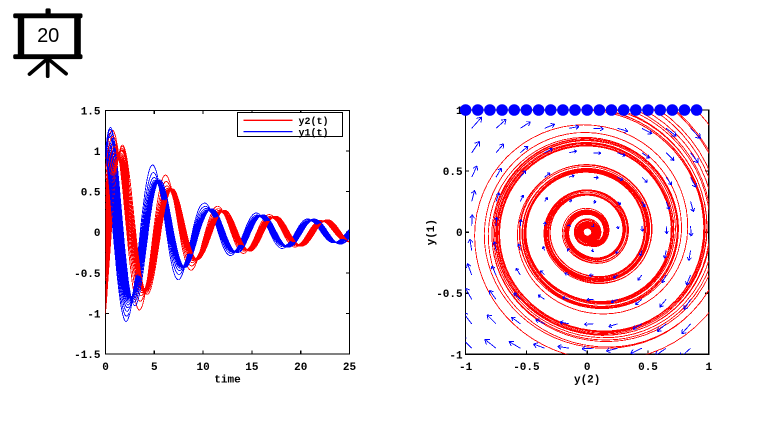 The width and height of the screenshot is (760, 427). I want to click on svg-text: 10, so click(202, 368).